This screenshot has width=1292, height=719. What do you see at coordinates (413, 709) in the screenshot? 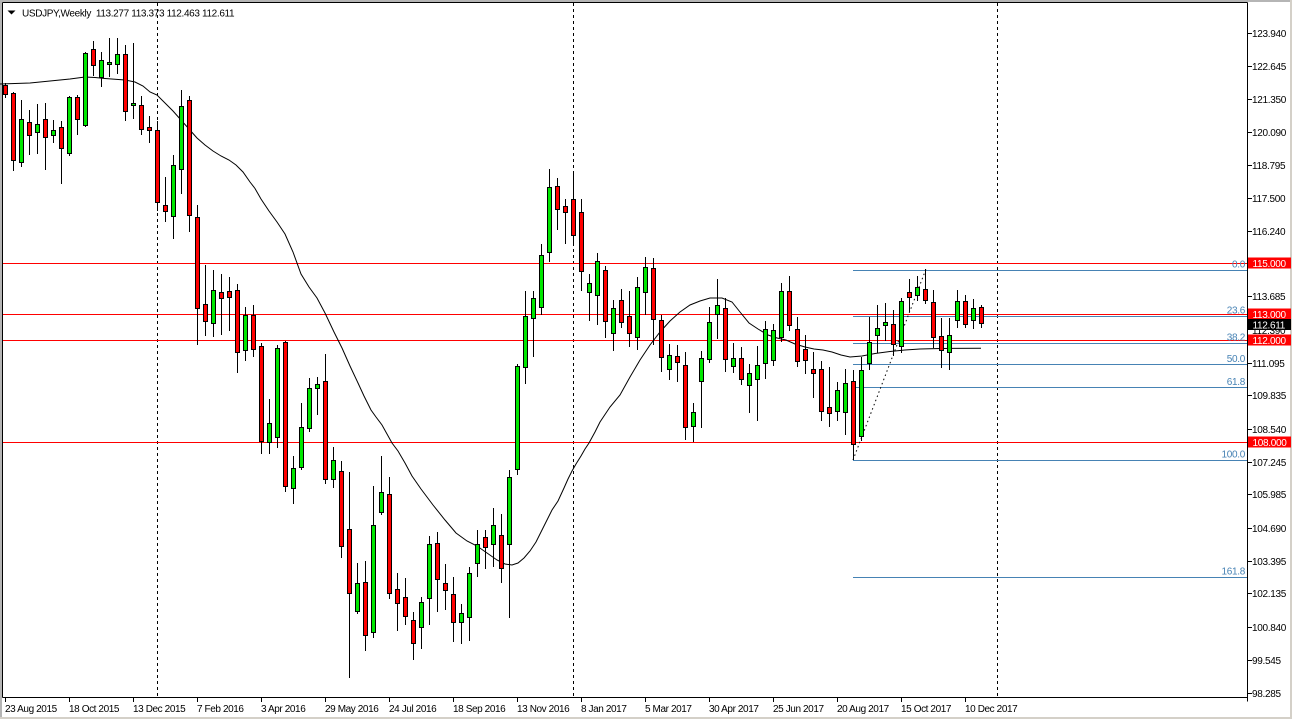
I see `svg-text: 24 Jul 2016` at bounding box center [413, 709].